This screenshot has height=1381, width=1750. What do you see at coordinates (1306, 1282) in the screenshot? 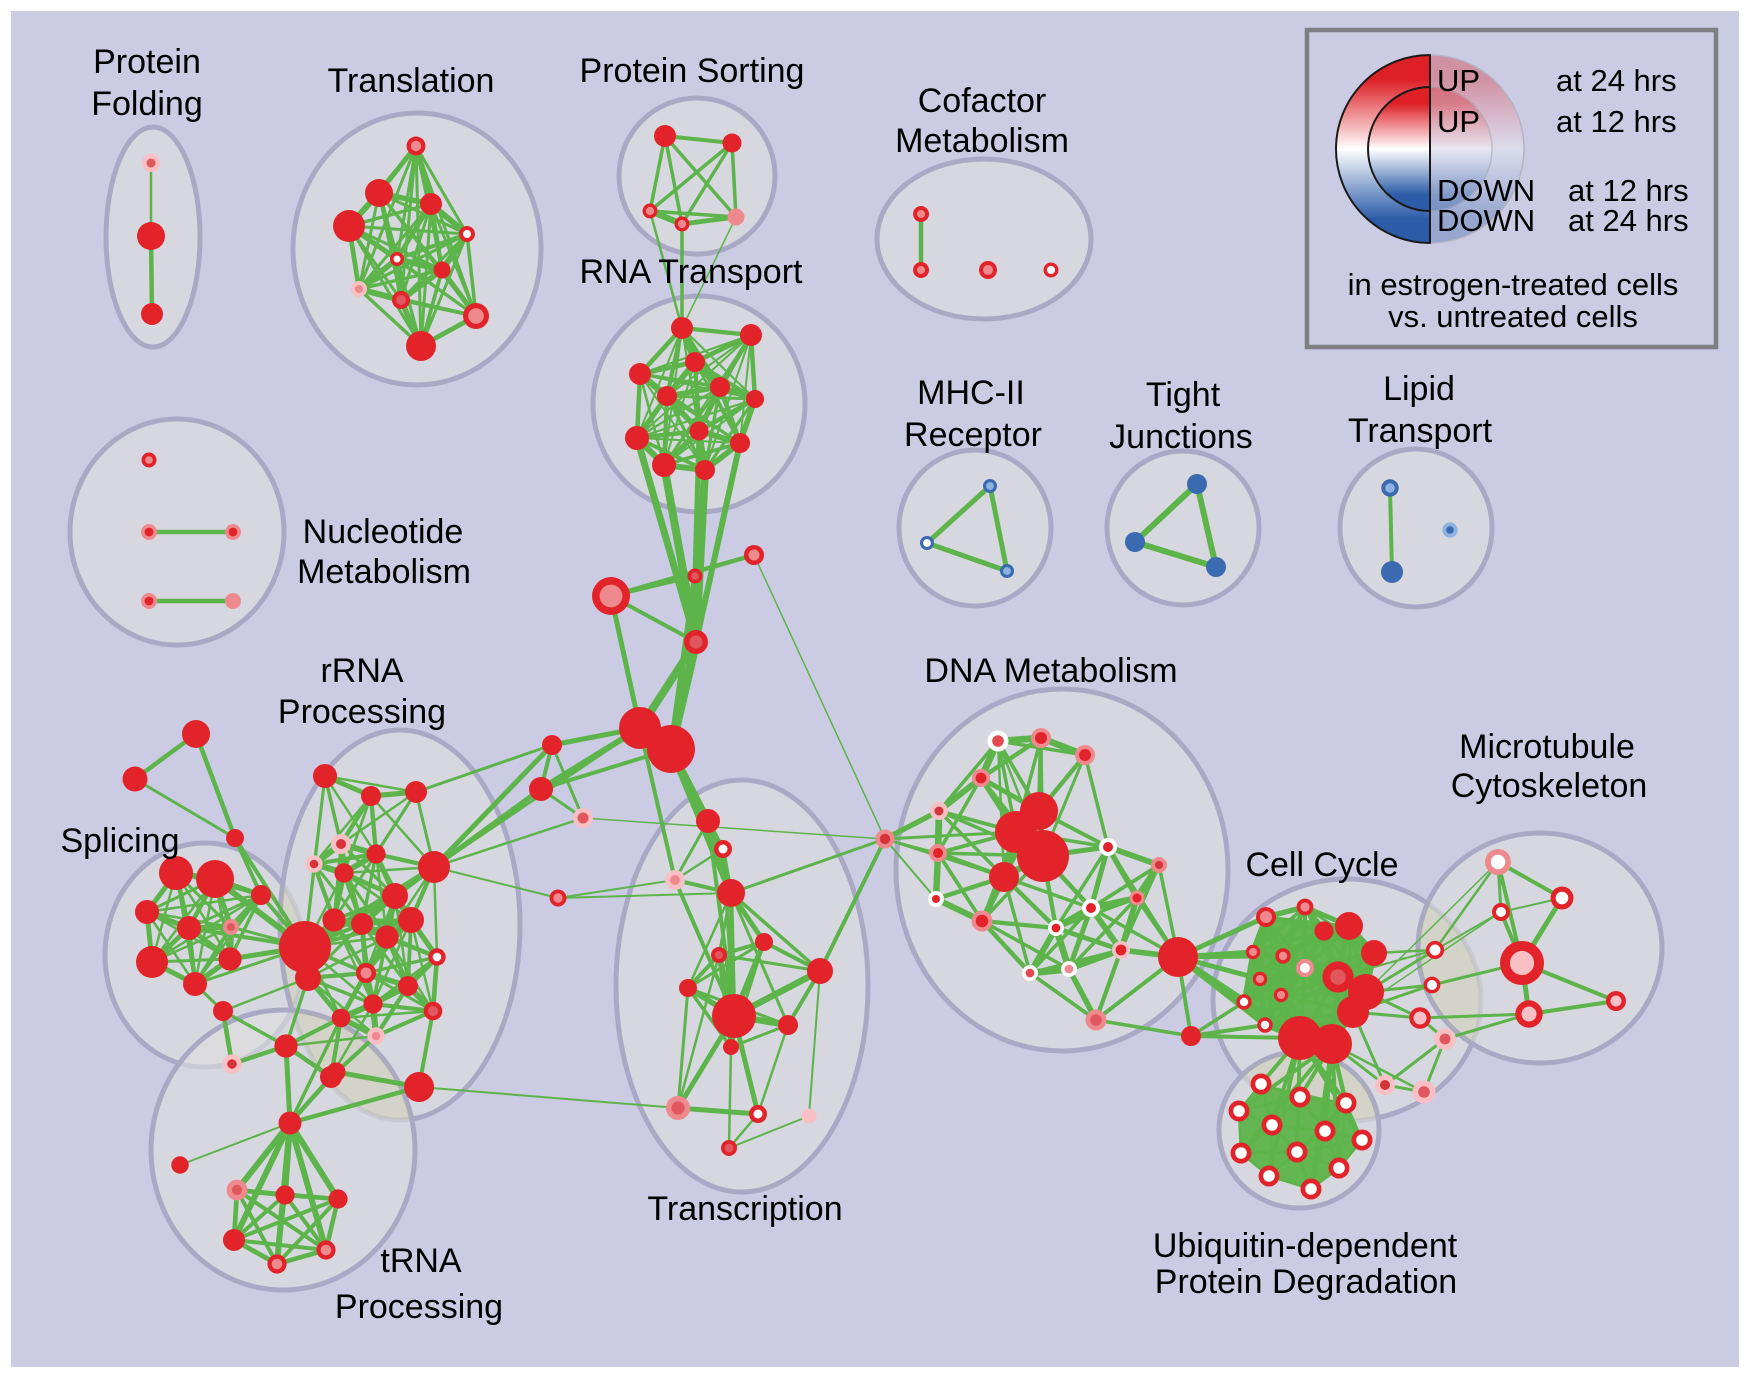
I see `svg-text: Protein Degradation` at bounding box center [1306, 1282].